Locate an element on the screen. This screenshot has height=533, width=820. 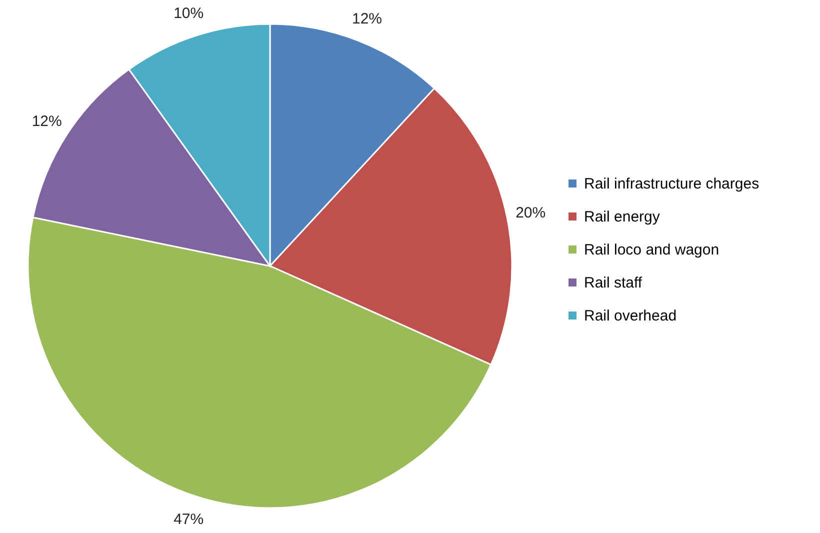
legend-label: Rail loco and wagon is located at coordinates (652, 250).